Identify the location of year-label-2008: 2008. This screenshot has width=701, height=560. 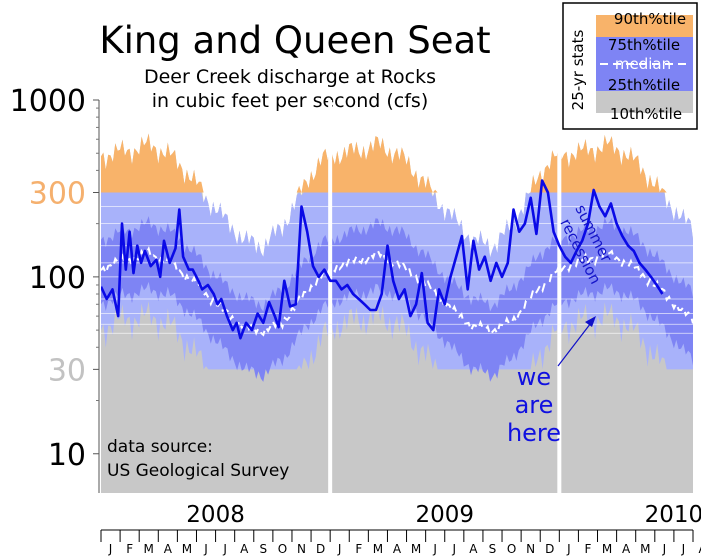
(215, 515).